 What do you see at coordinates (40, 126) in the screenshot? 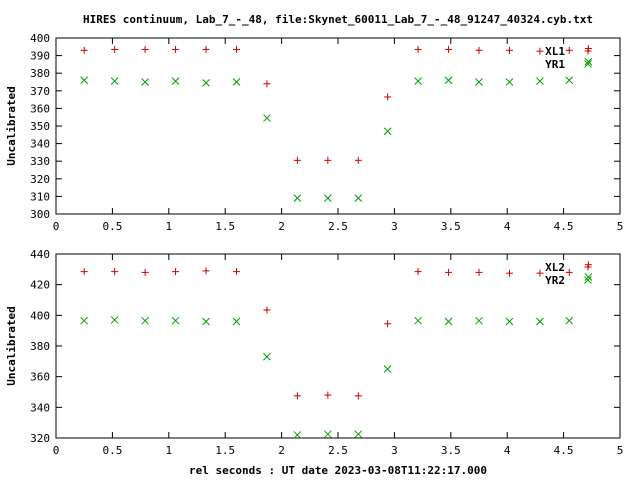
I see `y-tick-label: 350` at bounding box center [40, 126].